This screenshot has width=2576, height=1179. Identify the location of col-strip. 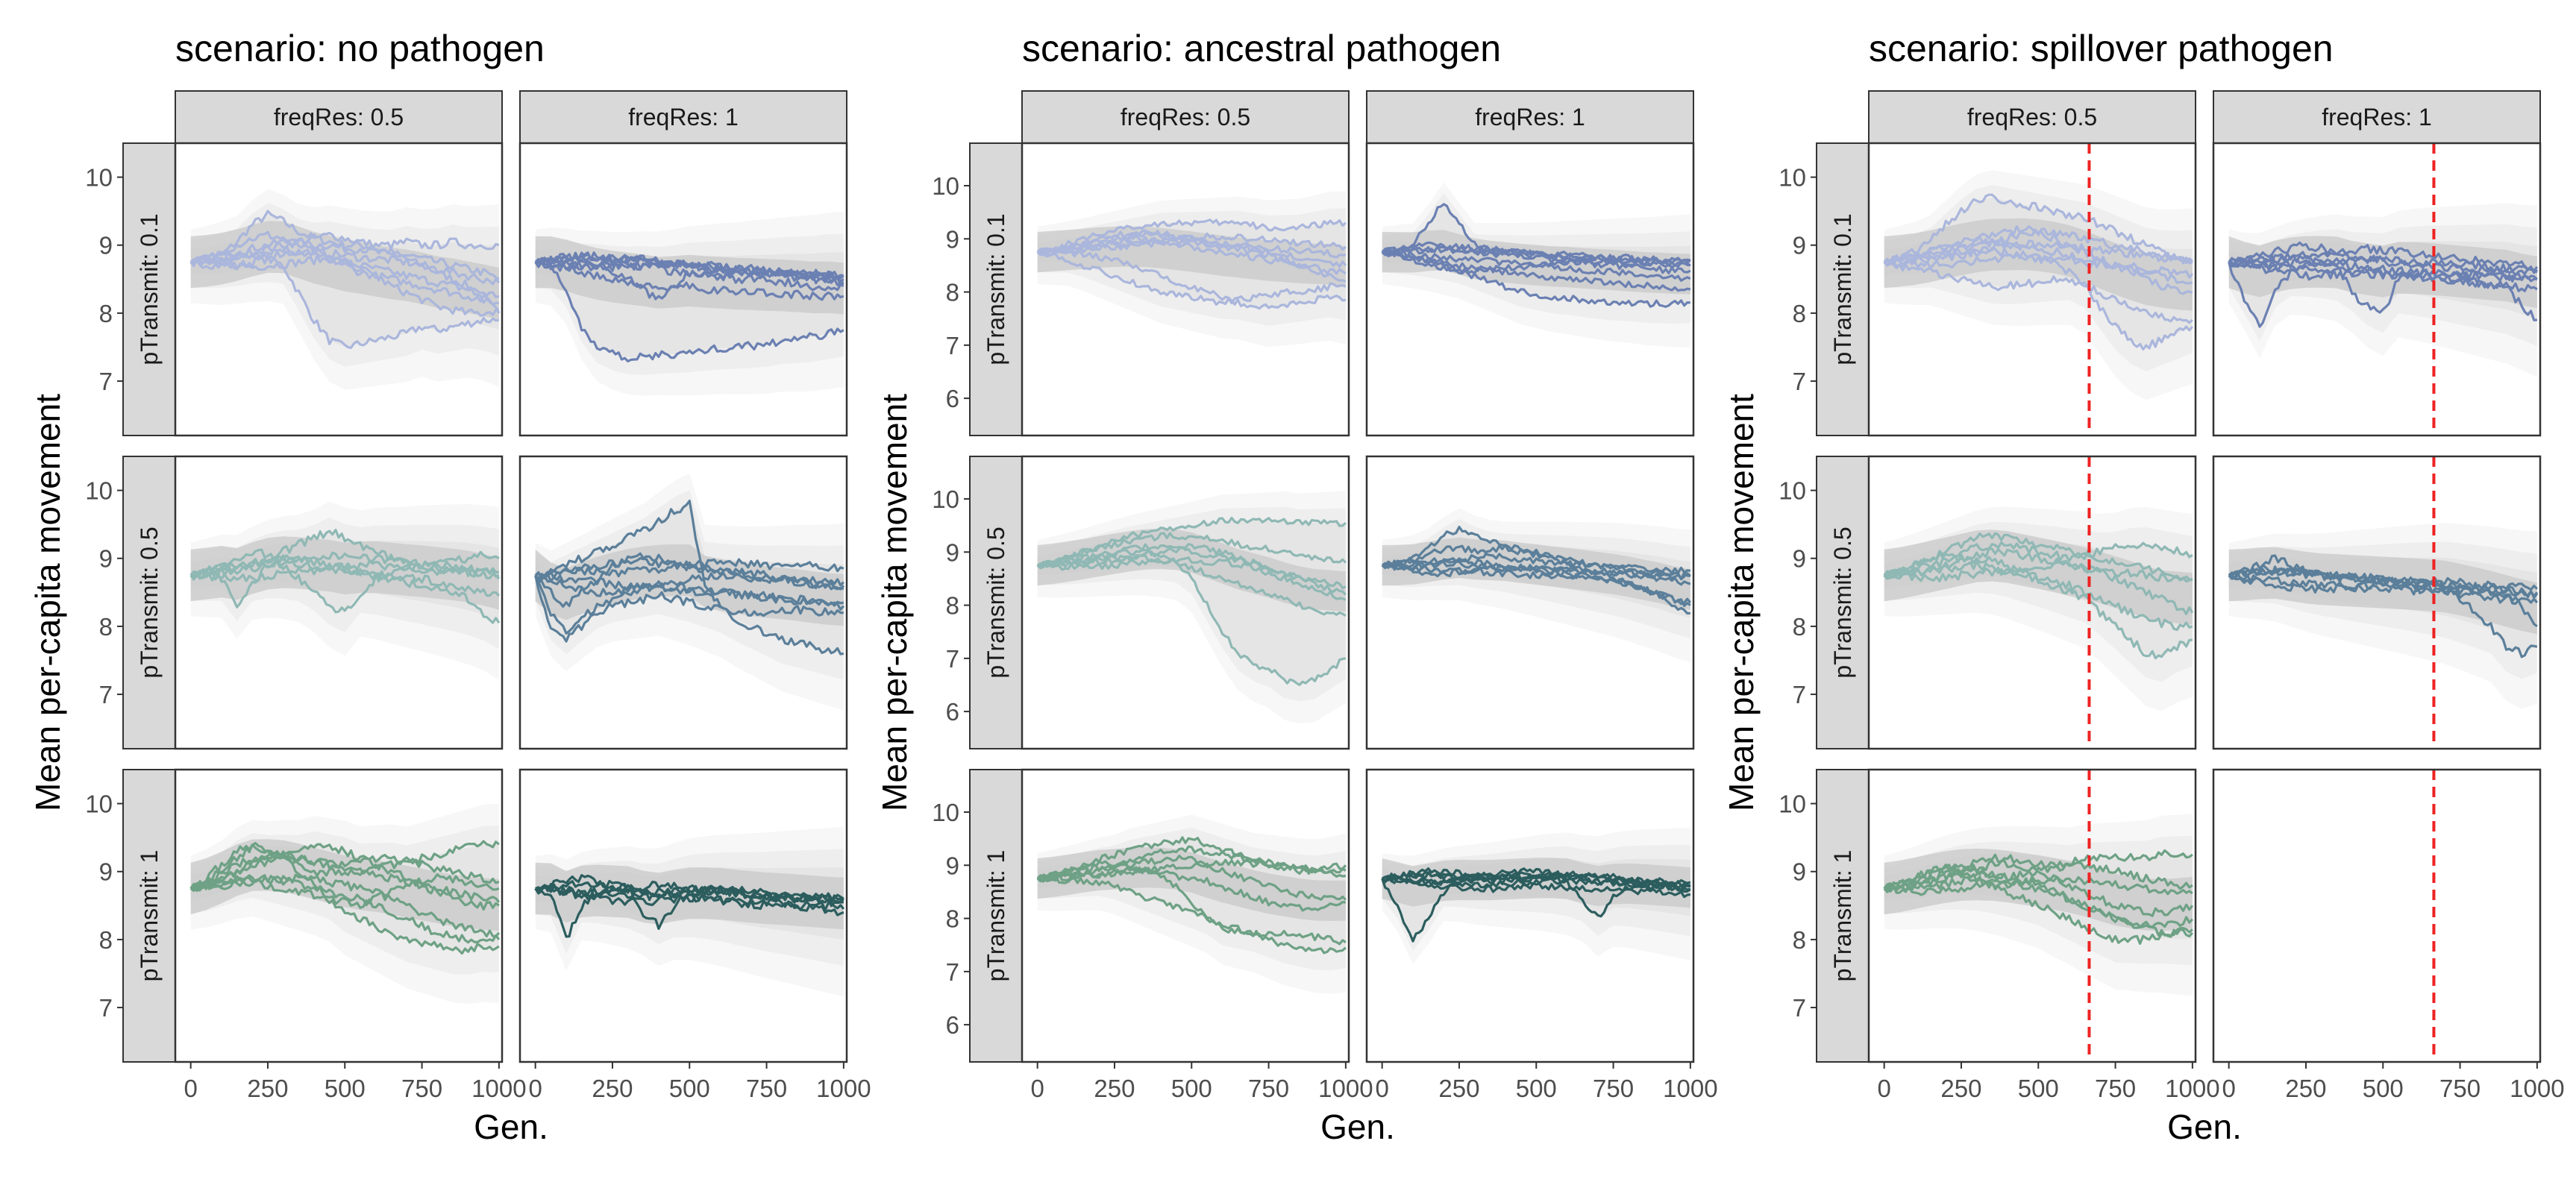
(683, 117).